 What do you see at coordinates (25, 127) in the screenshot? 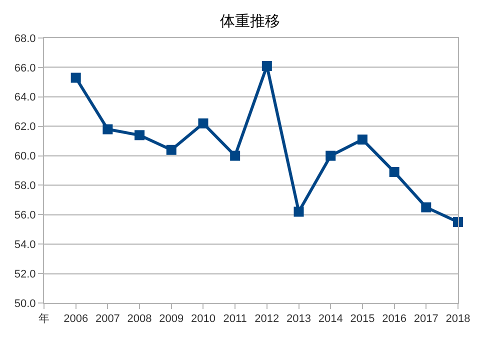
I see `y-tick-label: 62.0` at bounding box center [25, 127].